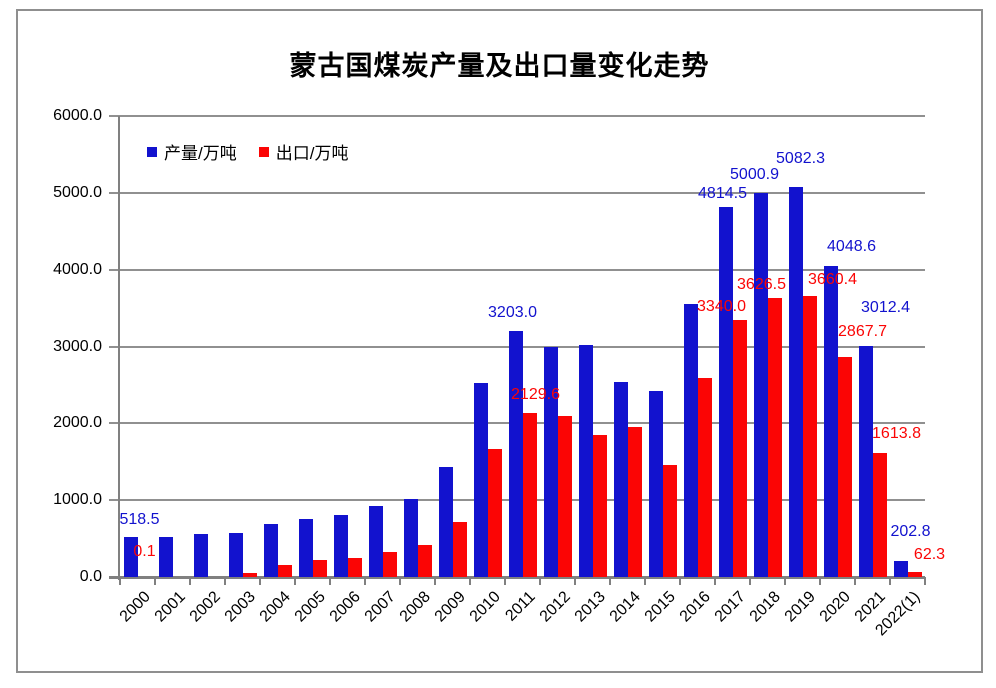 The width and height of the screenshot is (996, 688). Describe the element at coordinates (375, 541) in the screenshot. I see `bar-production-2007` at that location.